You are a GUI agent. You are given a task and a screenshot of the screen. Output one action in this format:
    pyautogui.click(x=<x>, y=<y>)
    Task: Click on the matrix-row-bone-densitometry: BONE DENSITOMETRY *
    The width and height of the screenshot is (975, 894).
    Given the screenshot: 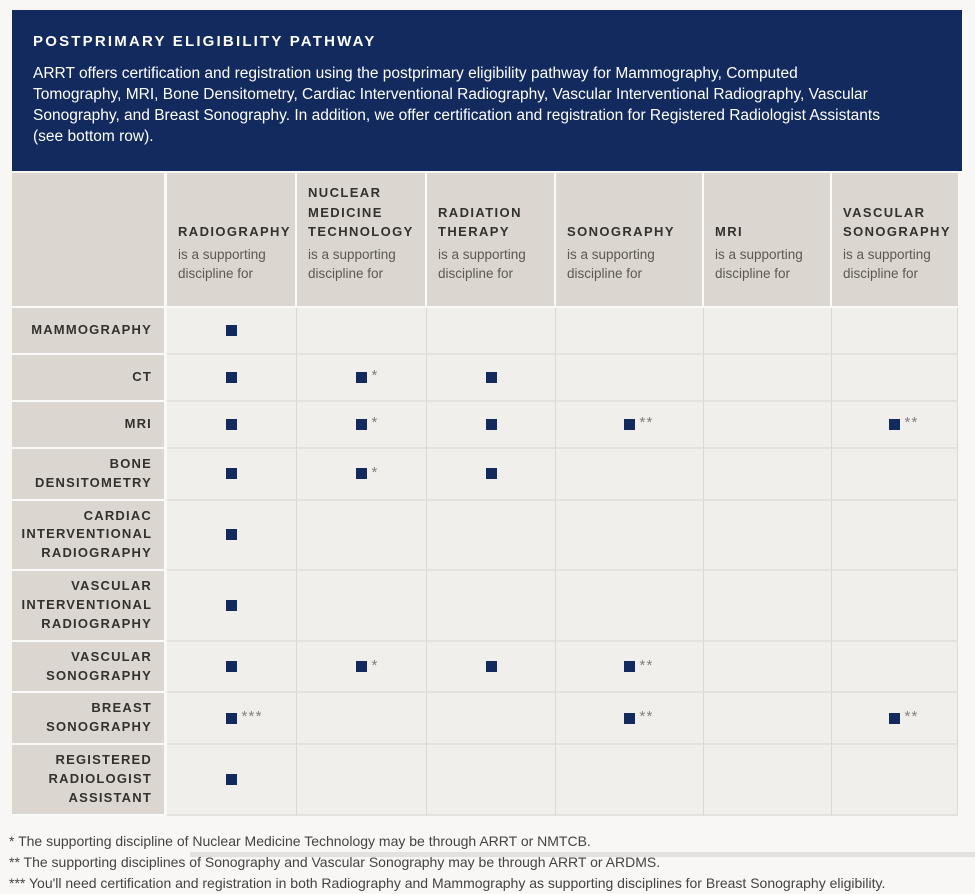 What is the action you would take?
    pyautogui.click(x=485, y=474)
    